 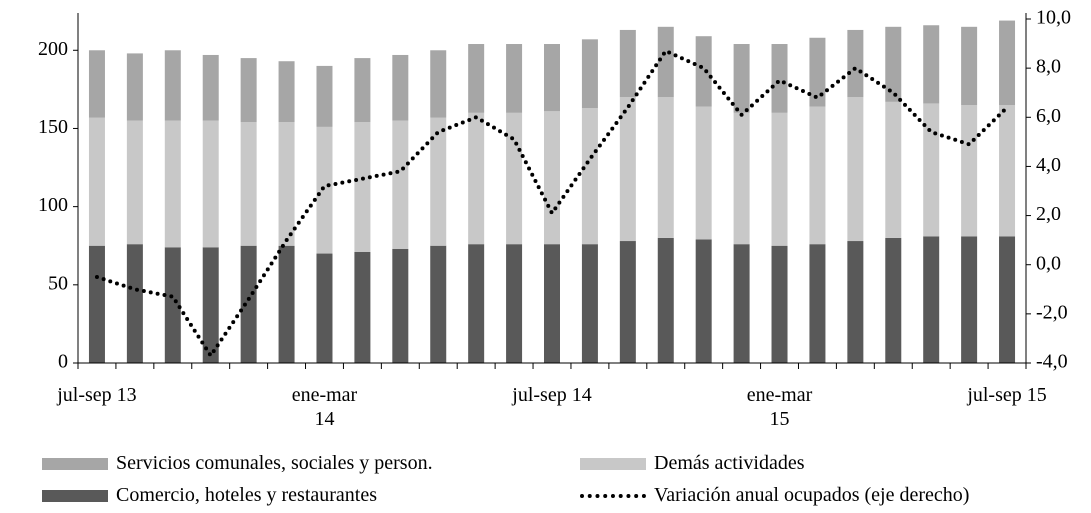 I want to click on legend-label: Comercio, hoteles y restaurantes, so click(x=247, y=495).